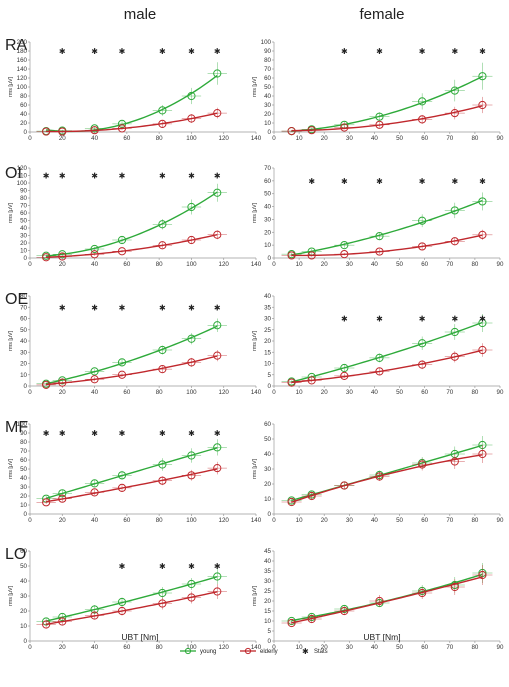 This screenshot has height=687, width=509. I want to click on series-elderly-lo-male, so click(131, 606).